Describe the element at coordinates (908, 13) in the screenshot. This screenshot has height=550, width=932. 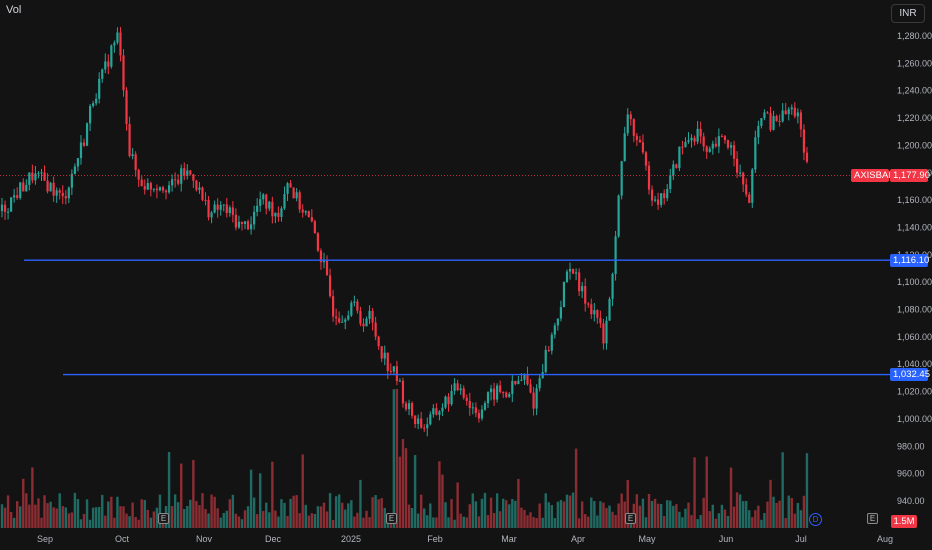
I see `currency-button: INR` at that location.